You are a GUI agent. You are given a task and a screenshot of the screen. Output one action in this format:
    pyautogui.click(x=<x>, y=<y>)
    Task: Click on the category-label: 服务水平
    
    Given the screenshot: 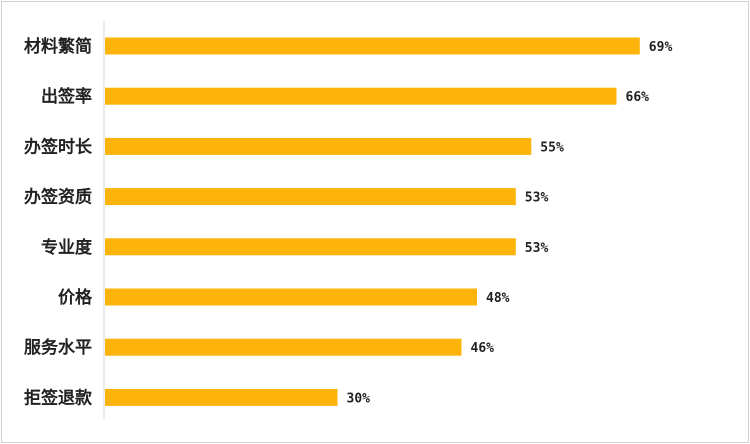 What is the action you would take?
    pyautogui.click(x=58, y=347)
    